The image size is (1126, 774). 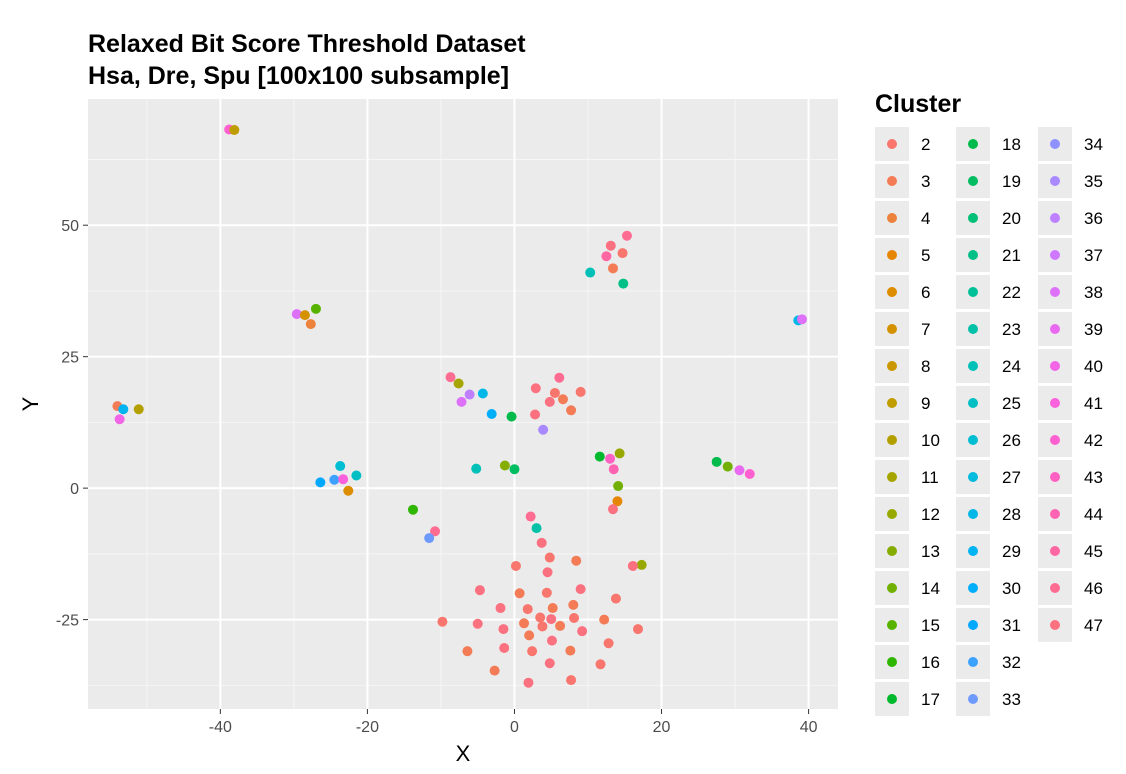 What do you see at coordinates (915, 330) in the screenshot?
I see `legend-item: 7` at bounding box center [915, 330].